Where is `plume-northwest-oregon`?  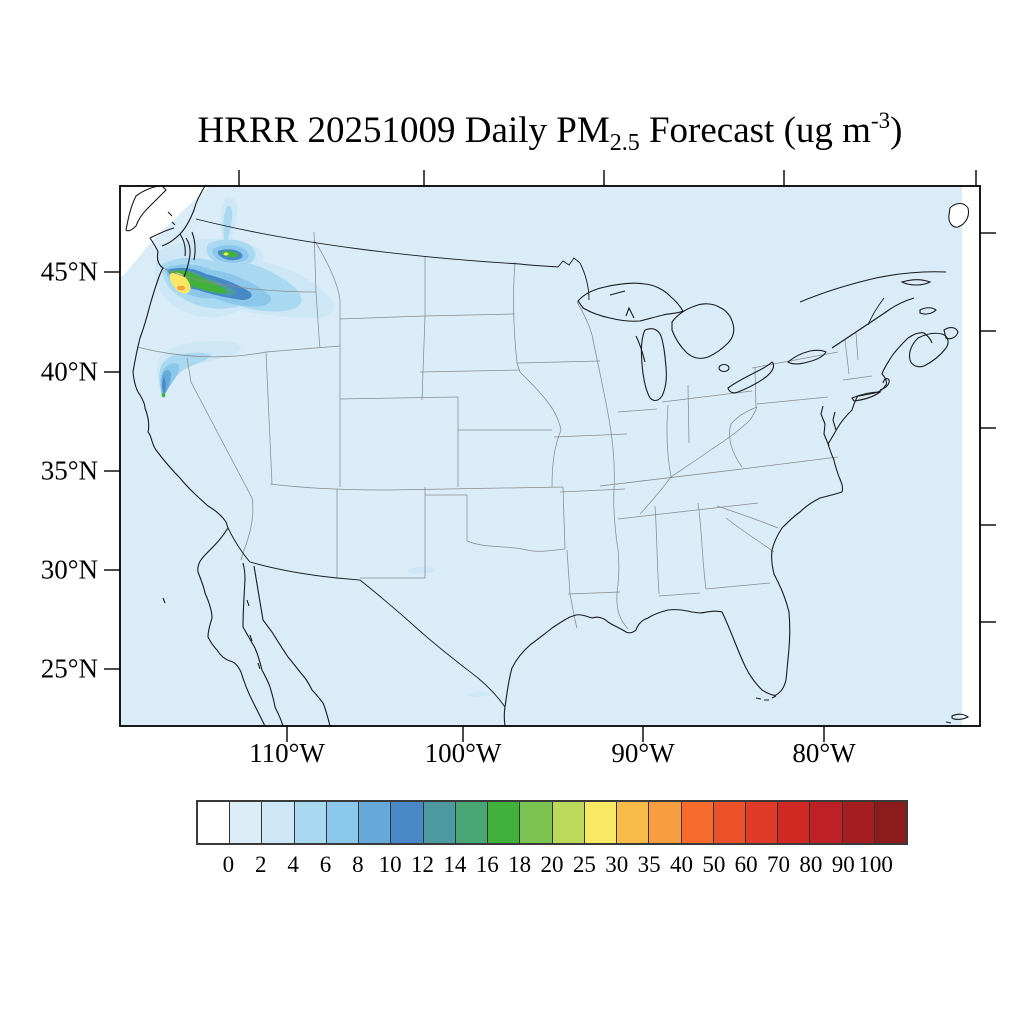
plume-northwest-oregon is located at coordinates (244, 278).